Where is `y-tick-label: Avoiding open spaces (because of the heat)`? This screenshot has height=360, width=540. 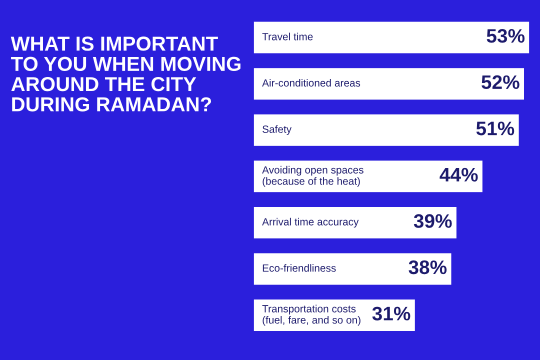
y-tick-label: Avoiding open spaces (because of the heat) is located at coordinates (313, 176).